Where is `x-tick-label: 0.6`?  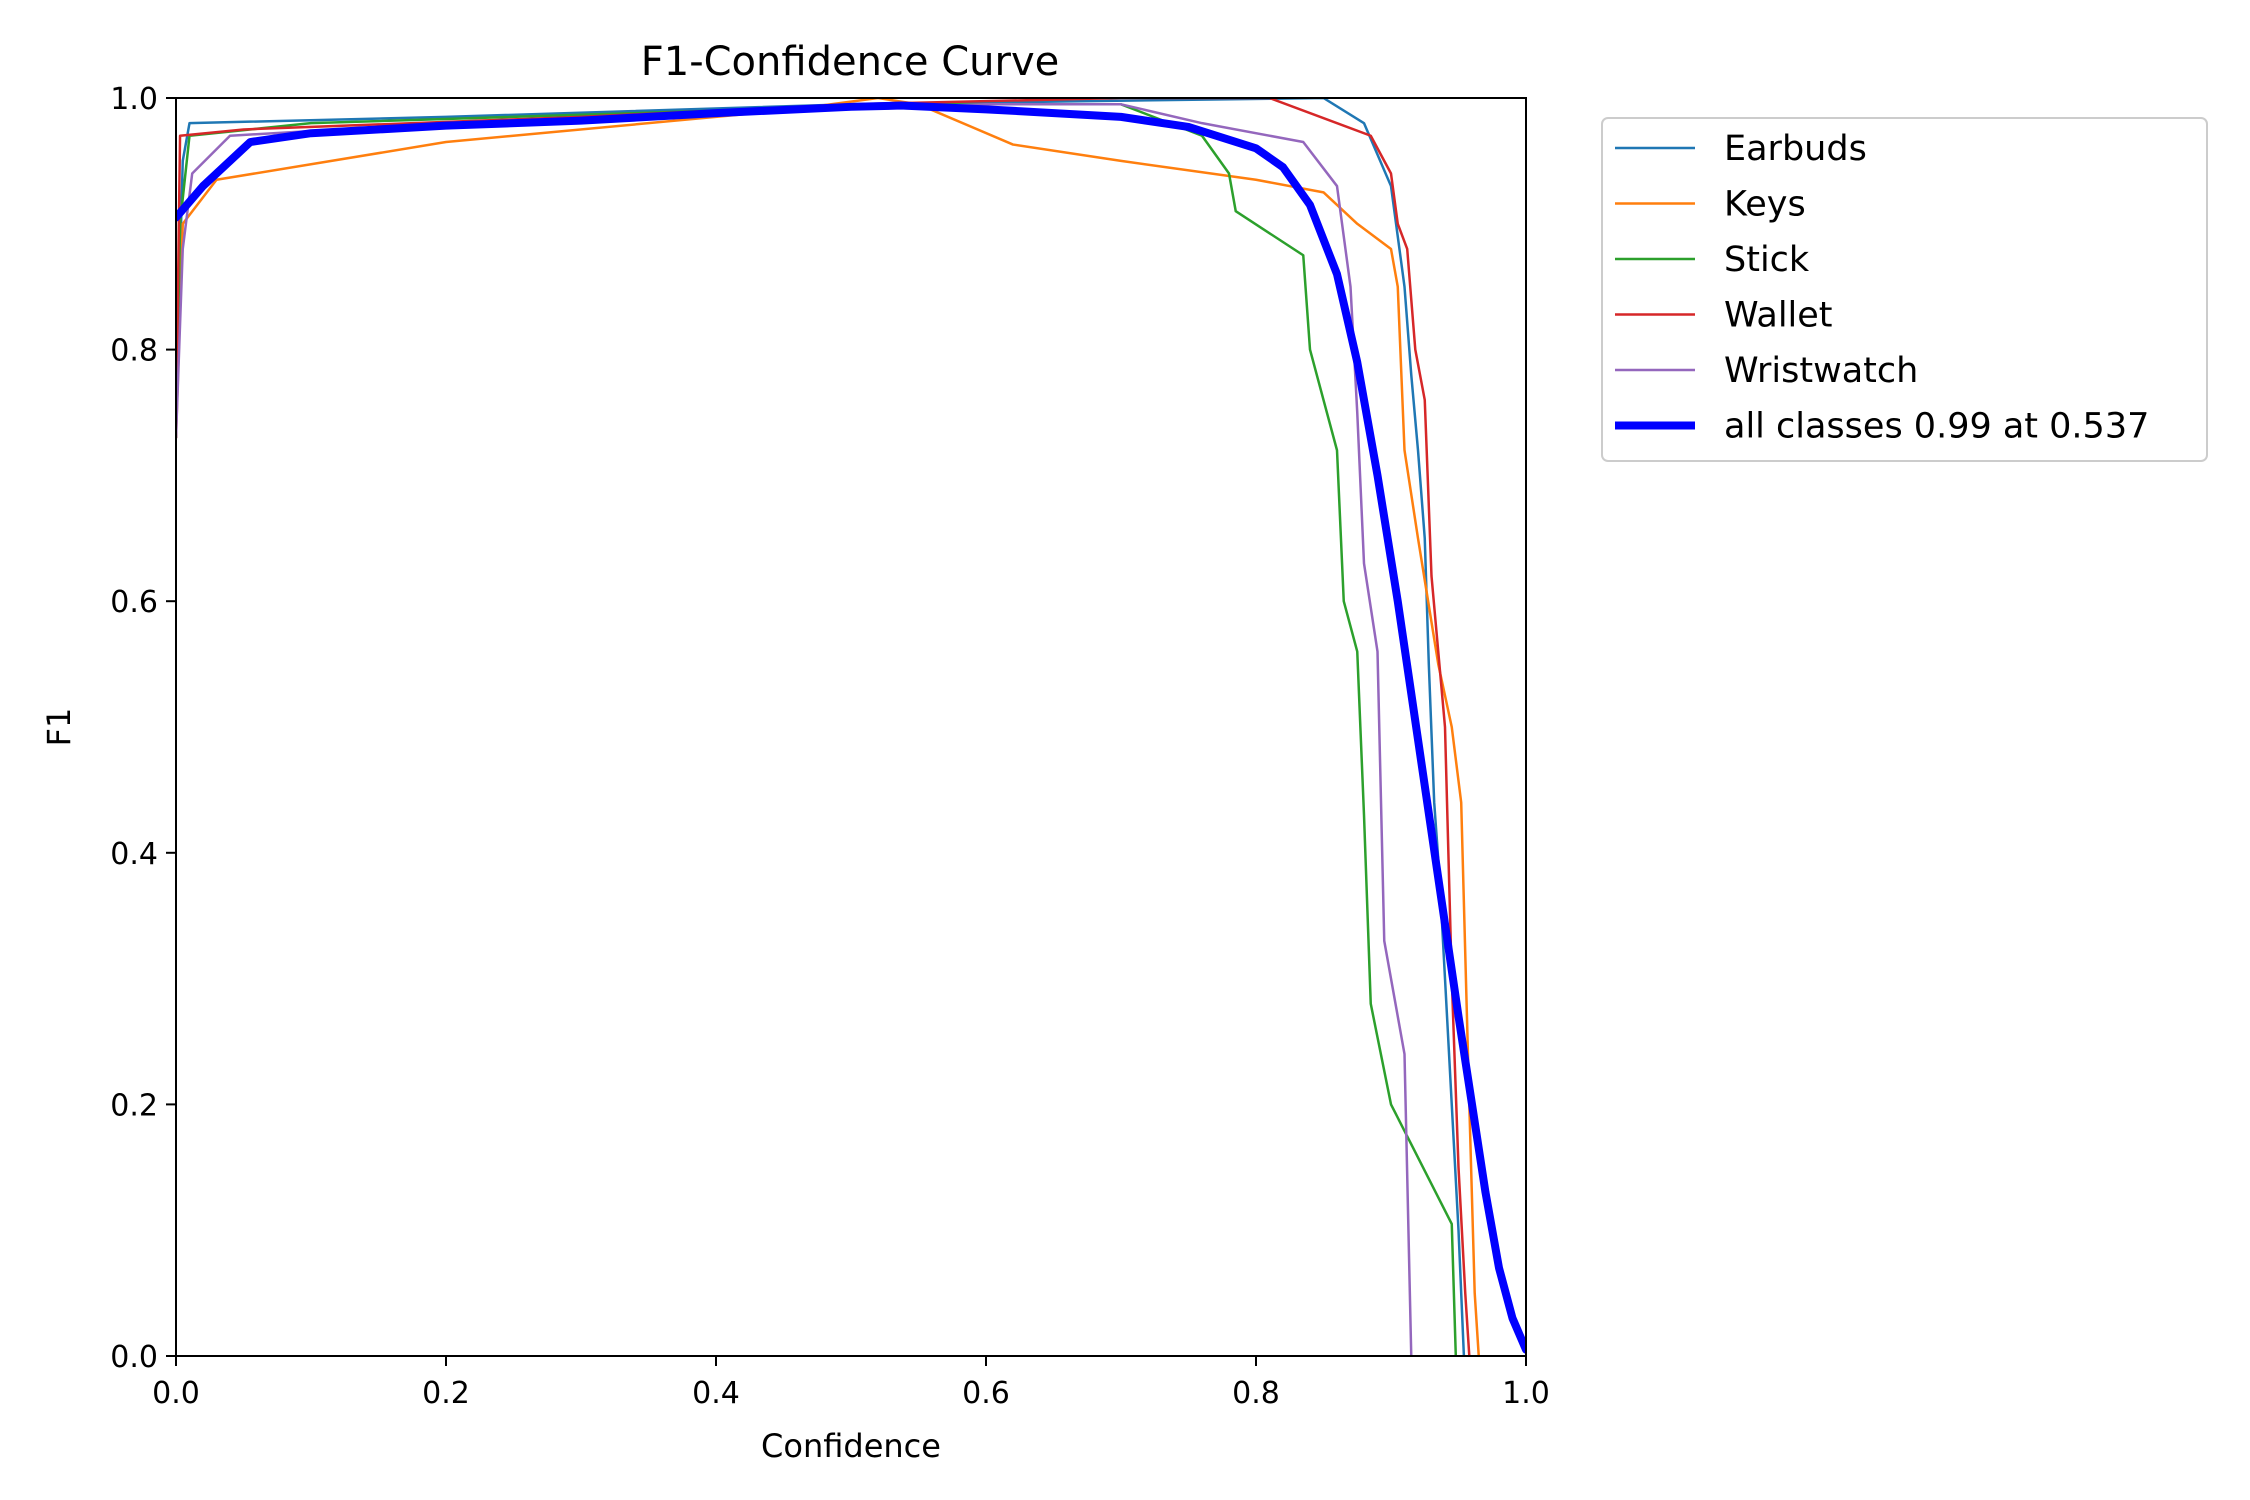 x-tick-label: 0.6 is located at coordinates (986, 1393).